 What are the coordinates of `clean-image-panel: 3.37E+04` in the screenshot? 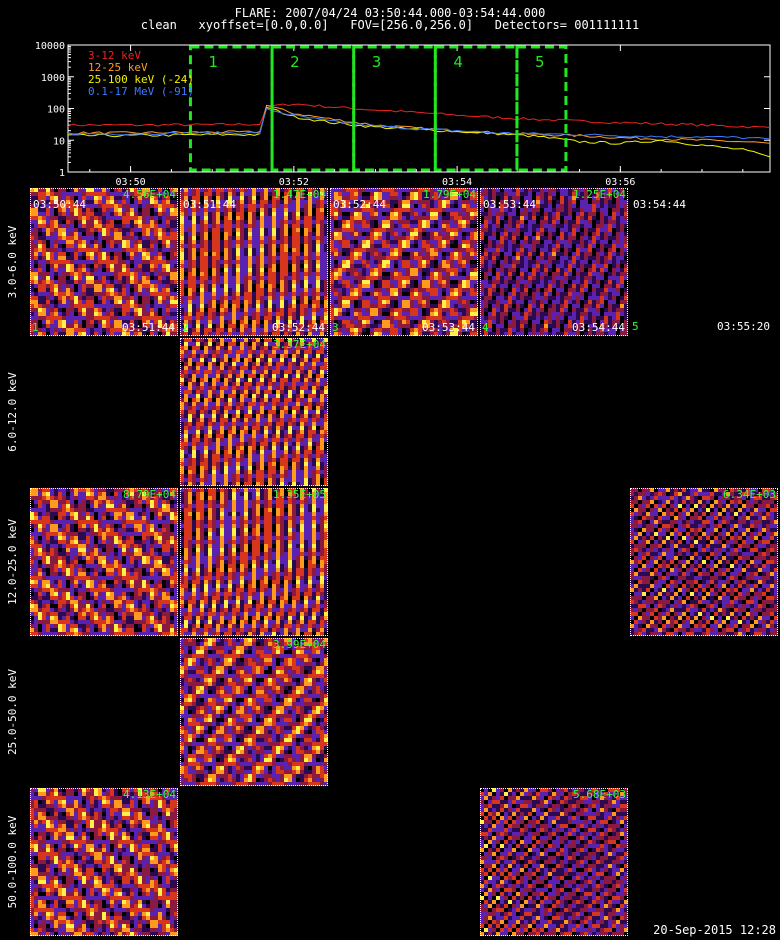 It's located at (254, 412).